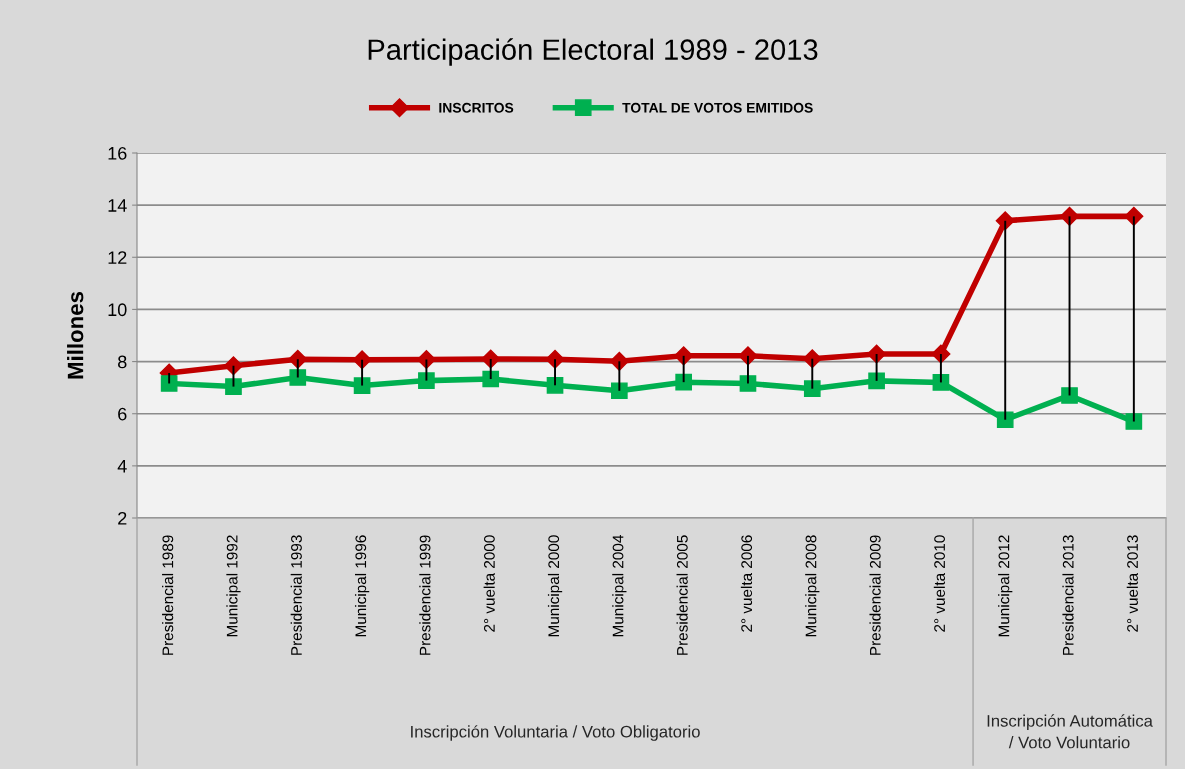  What do you see at coordinates (296, 595) in the screenshot?
I see `x-tick-label: Presidencial 1993` at bounding box center [296, 595].